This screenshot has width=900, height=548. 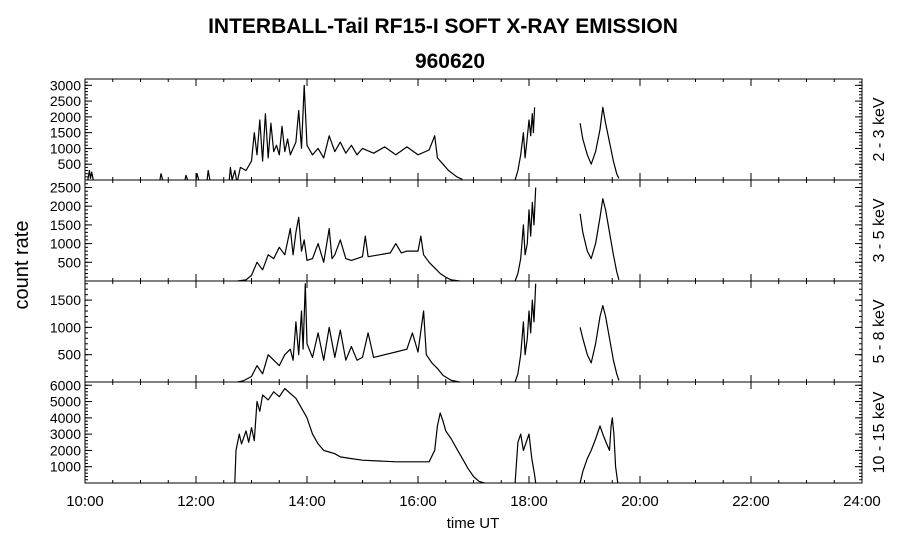 What do you see at coordinates (473, 523) in the screenshot?
I see `x-axis-label: time UT` at bounding box center [473, 523].